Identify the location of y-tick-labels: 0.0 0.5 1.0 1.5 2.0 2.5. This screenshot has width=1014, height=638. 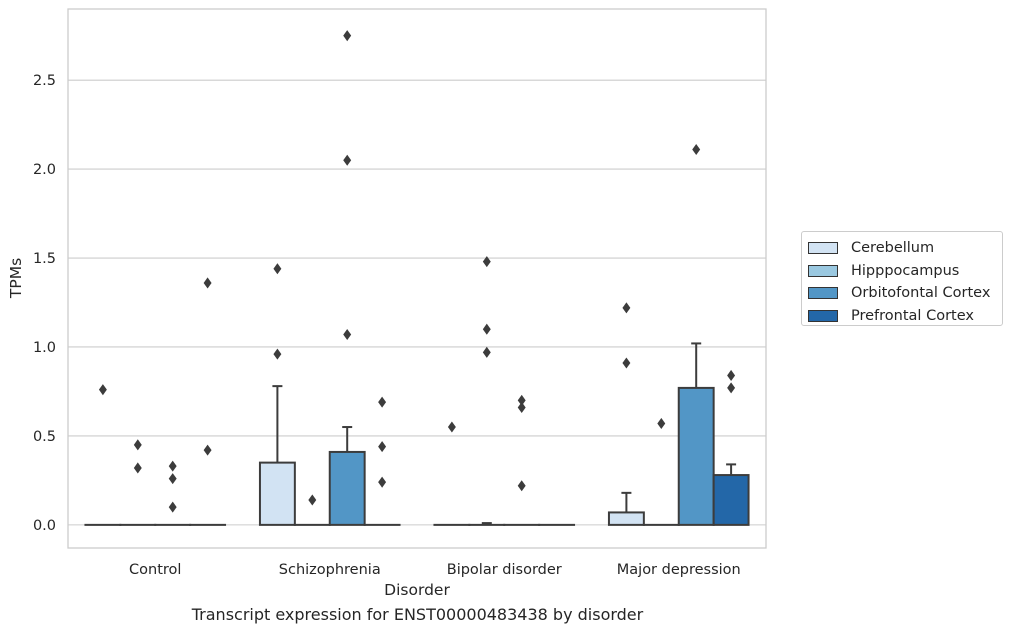
(44, 303).